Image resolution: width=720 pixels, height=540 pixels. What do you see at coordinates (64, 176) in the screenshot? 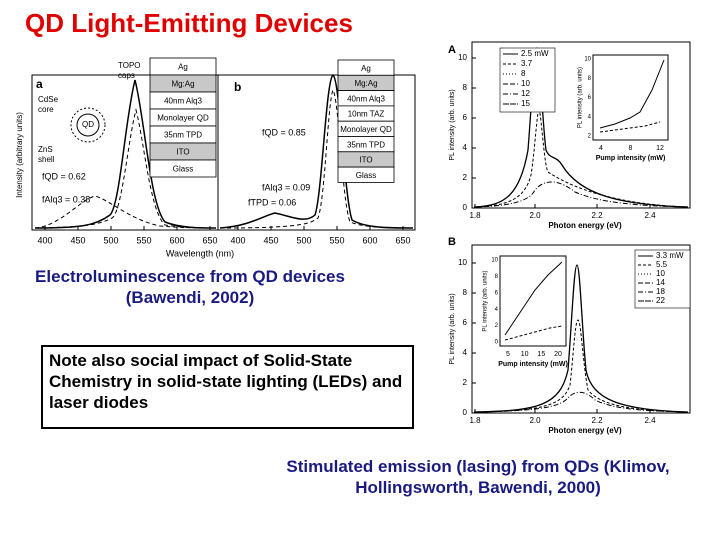
I see `label: fQD = 0.62` at bounding box center [64, 176].